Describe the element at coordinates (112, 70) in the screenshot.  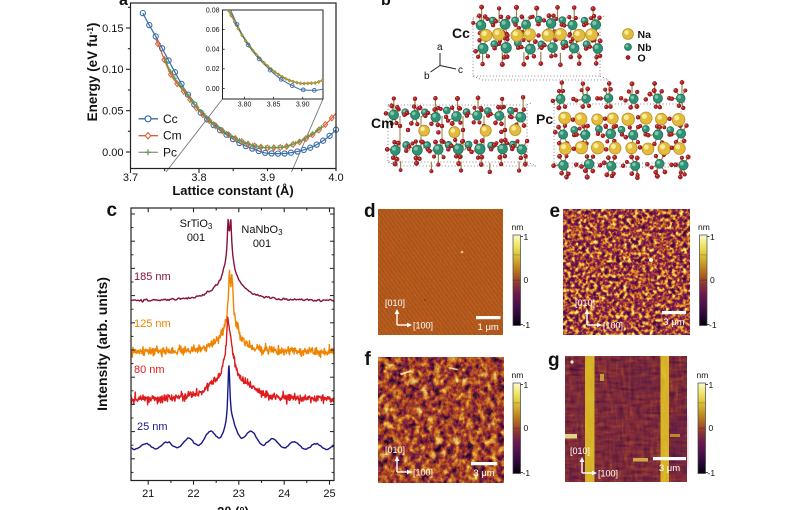
I see `svg-text: 0.10` at that location.